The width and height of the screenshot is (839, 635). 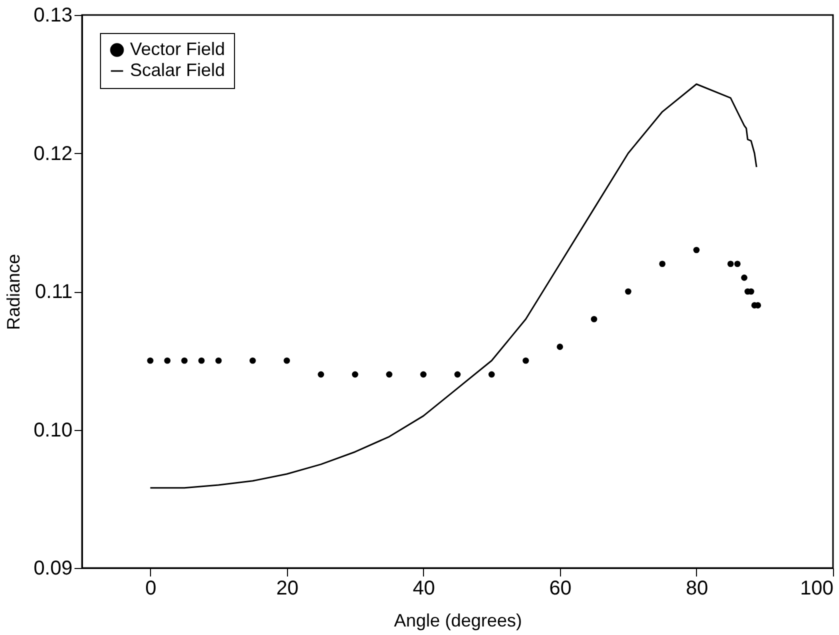 What do you see at coordinates (178, 70) in the screenshot?
I see `legend-label: Scalar Field` at bounding box center [178, 70].